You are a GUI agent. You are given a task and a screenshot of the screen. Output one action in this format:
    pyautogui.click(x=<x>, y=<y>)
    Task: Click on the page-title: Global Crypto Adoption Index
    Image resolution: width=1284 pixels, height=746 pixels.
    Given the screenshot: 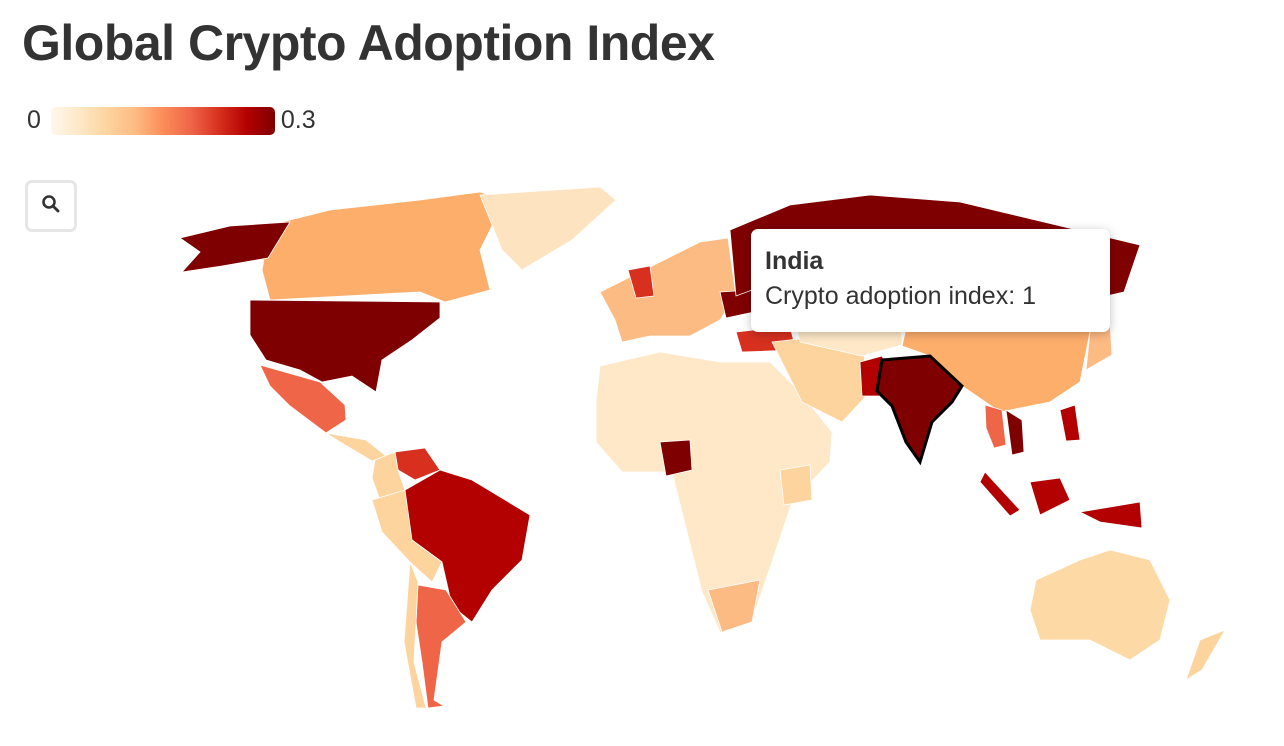 What is the action you would take?
    pyautogui.click(x=368, y=43)
    